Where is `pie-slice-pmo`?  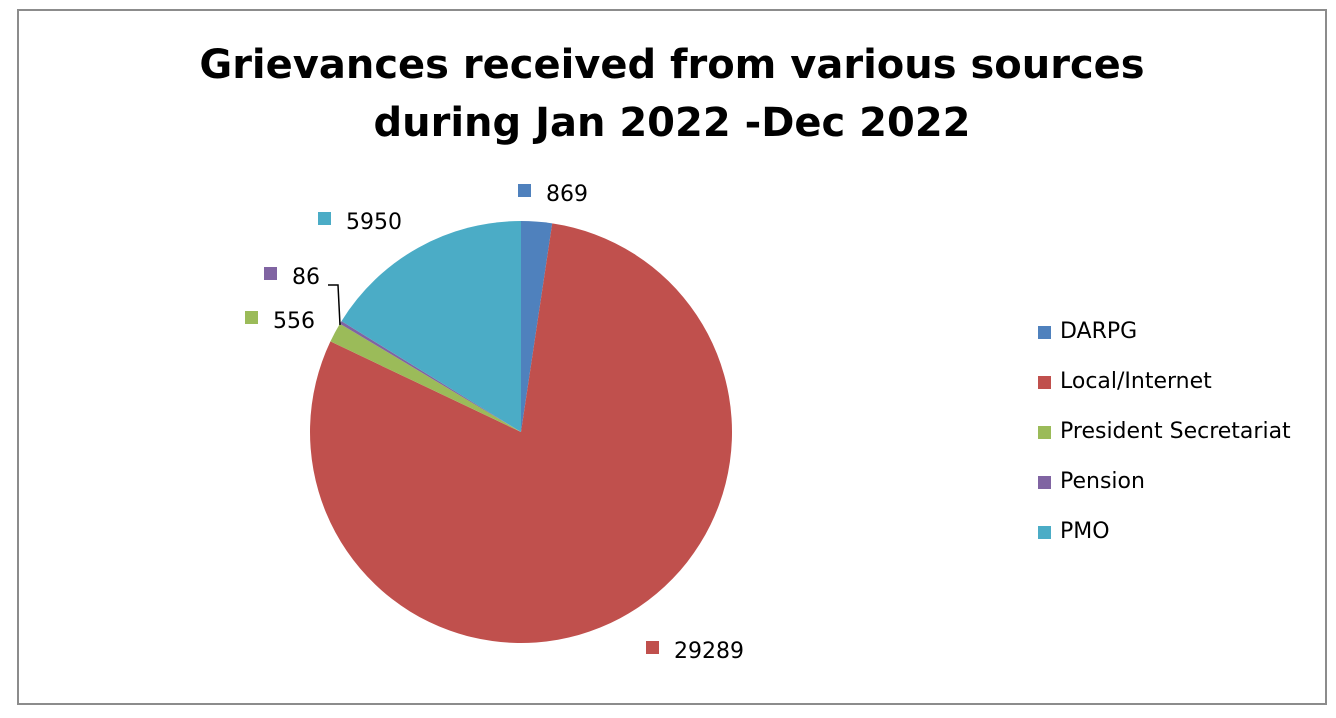
pie-slice-pmo is located at coordinates (431, 326).